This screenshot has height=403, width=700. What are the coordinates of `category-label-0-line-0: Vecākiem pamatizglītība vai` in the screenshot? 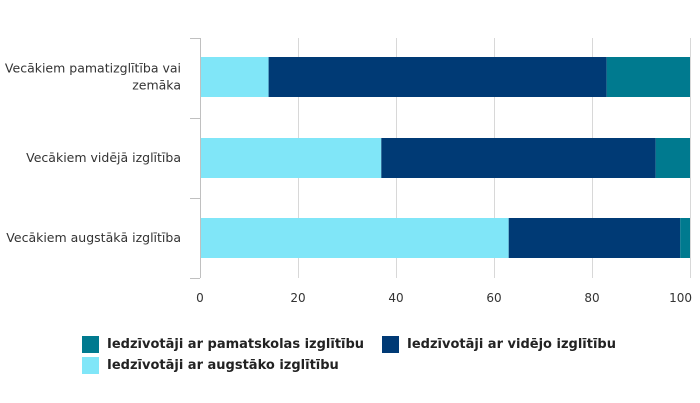 It's located at (93, 68).